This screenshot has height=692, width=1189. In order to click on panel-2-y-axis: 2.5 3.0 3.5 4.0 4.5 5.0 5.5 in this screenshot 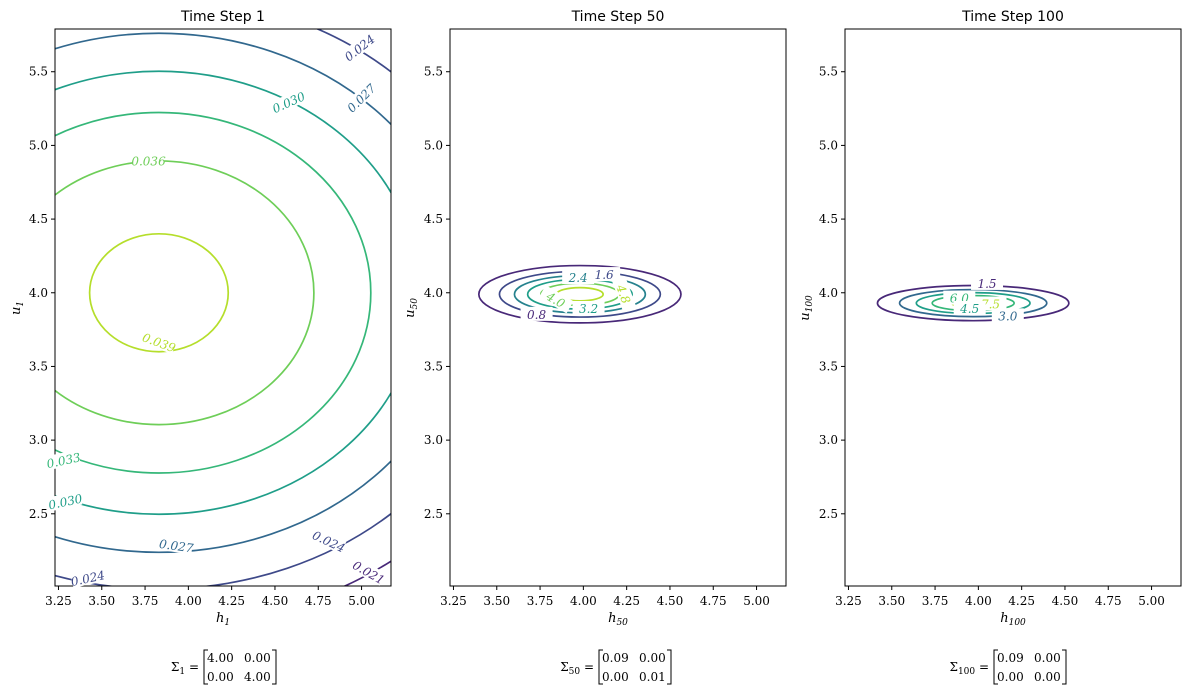, I will do `click(437, 293)`.